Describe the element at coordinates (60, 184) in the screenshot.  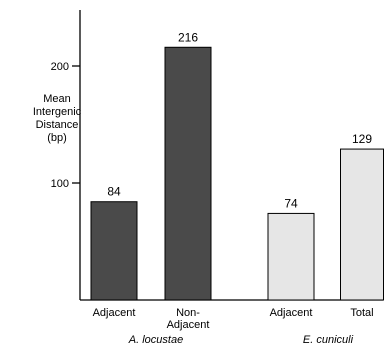
I see `y-tick-label: 100` at that location.